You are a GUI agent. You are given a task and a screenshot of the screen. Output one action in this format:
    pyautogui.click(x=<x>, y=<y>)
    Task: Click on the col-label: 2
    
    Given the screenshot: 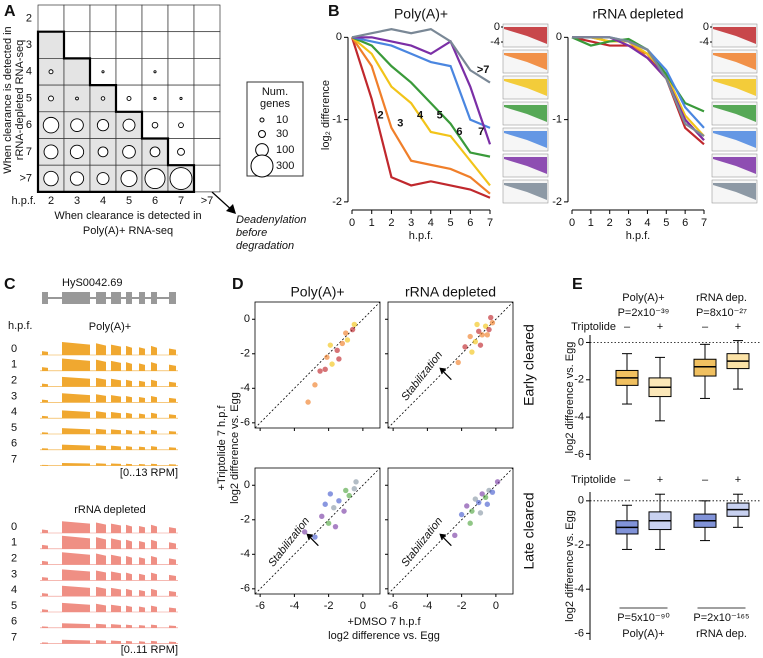 What is the action you would take?
    pyautogui.click(x=51, y=201)
    